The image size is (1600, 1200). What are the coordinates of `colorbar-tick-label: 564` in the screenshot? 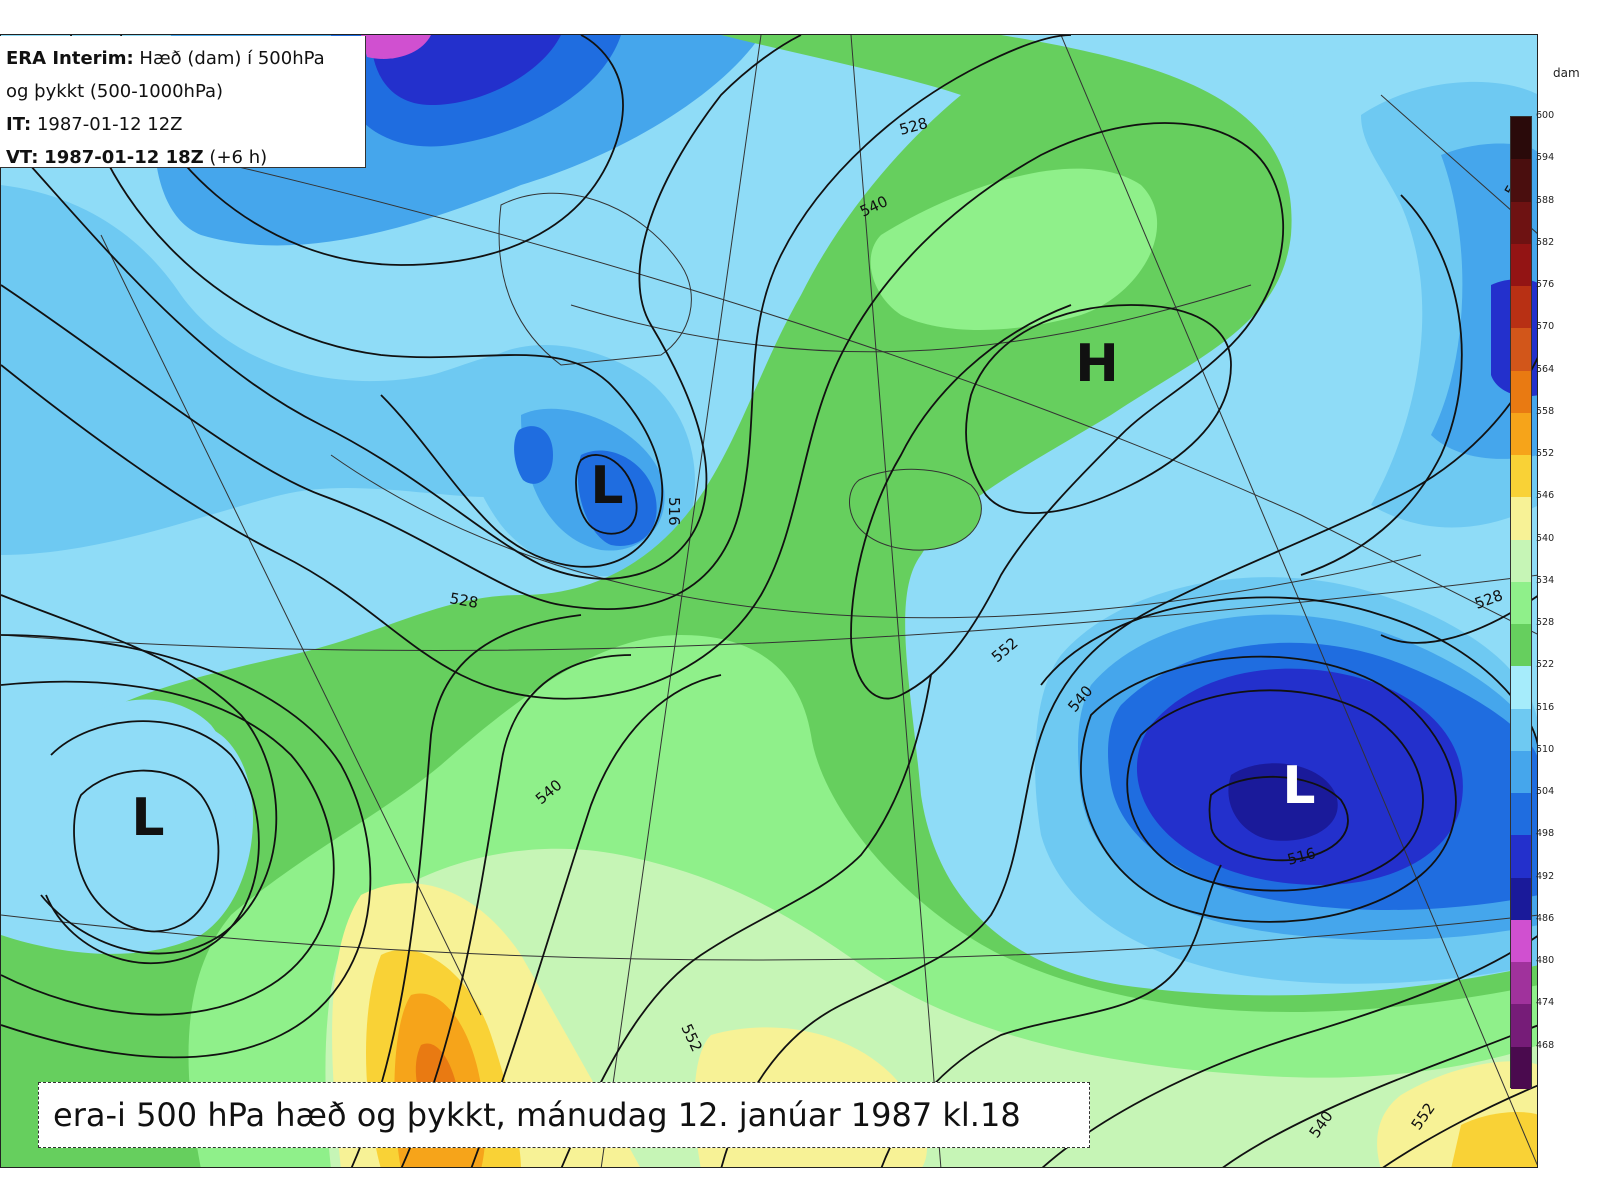 It's located at (1545, 369).